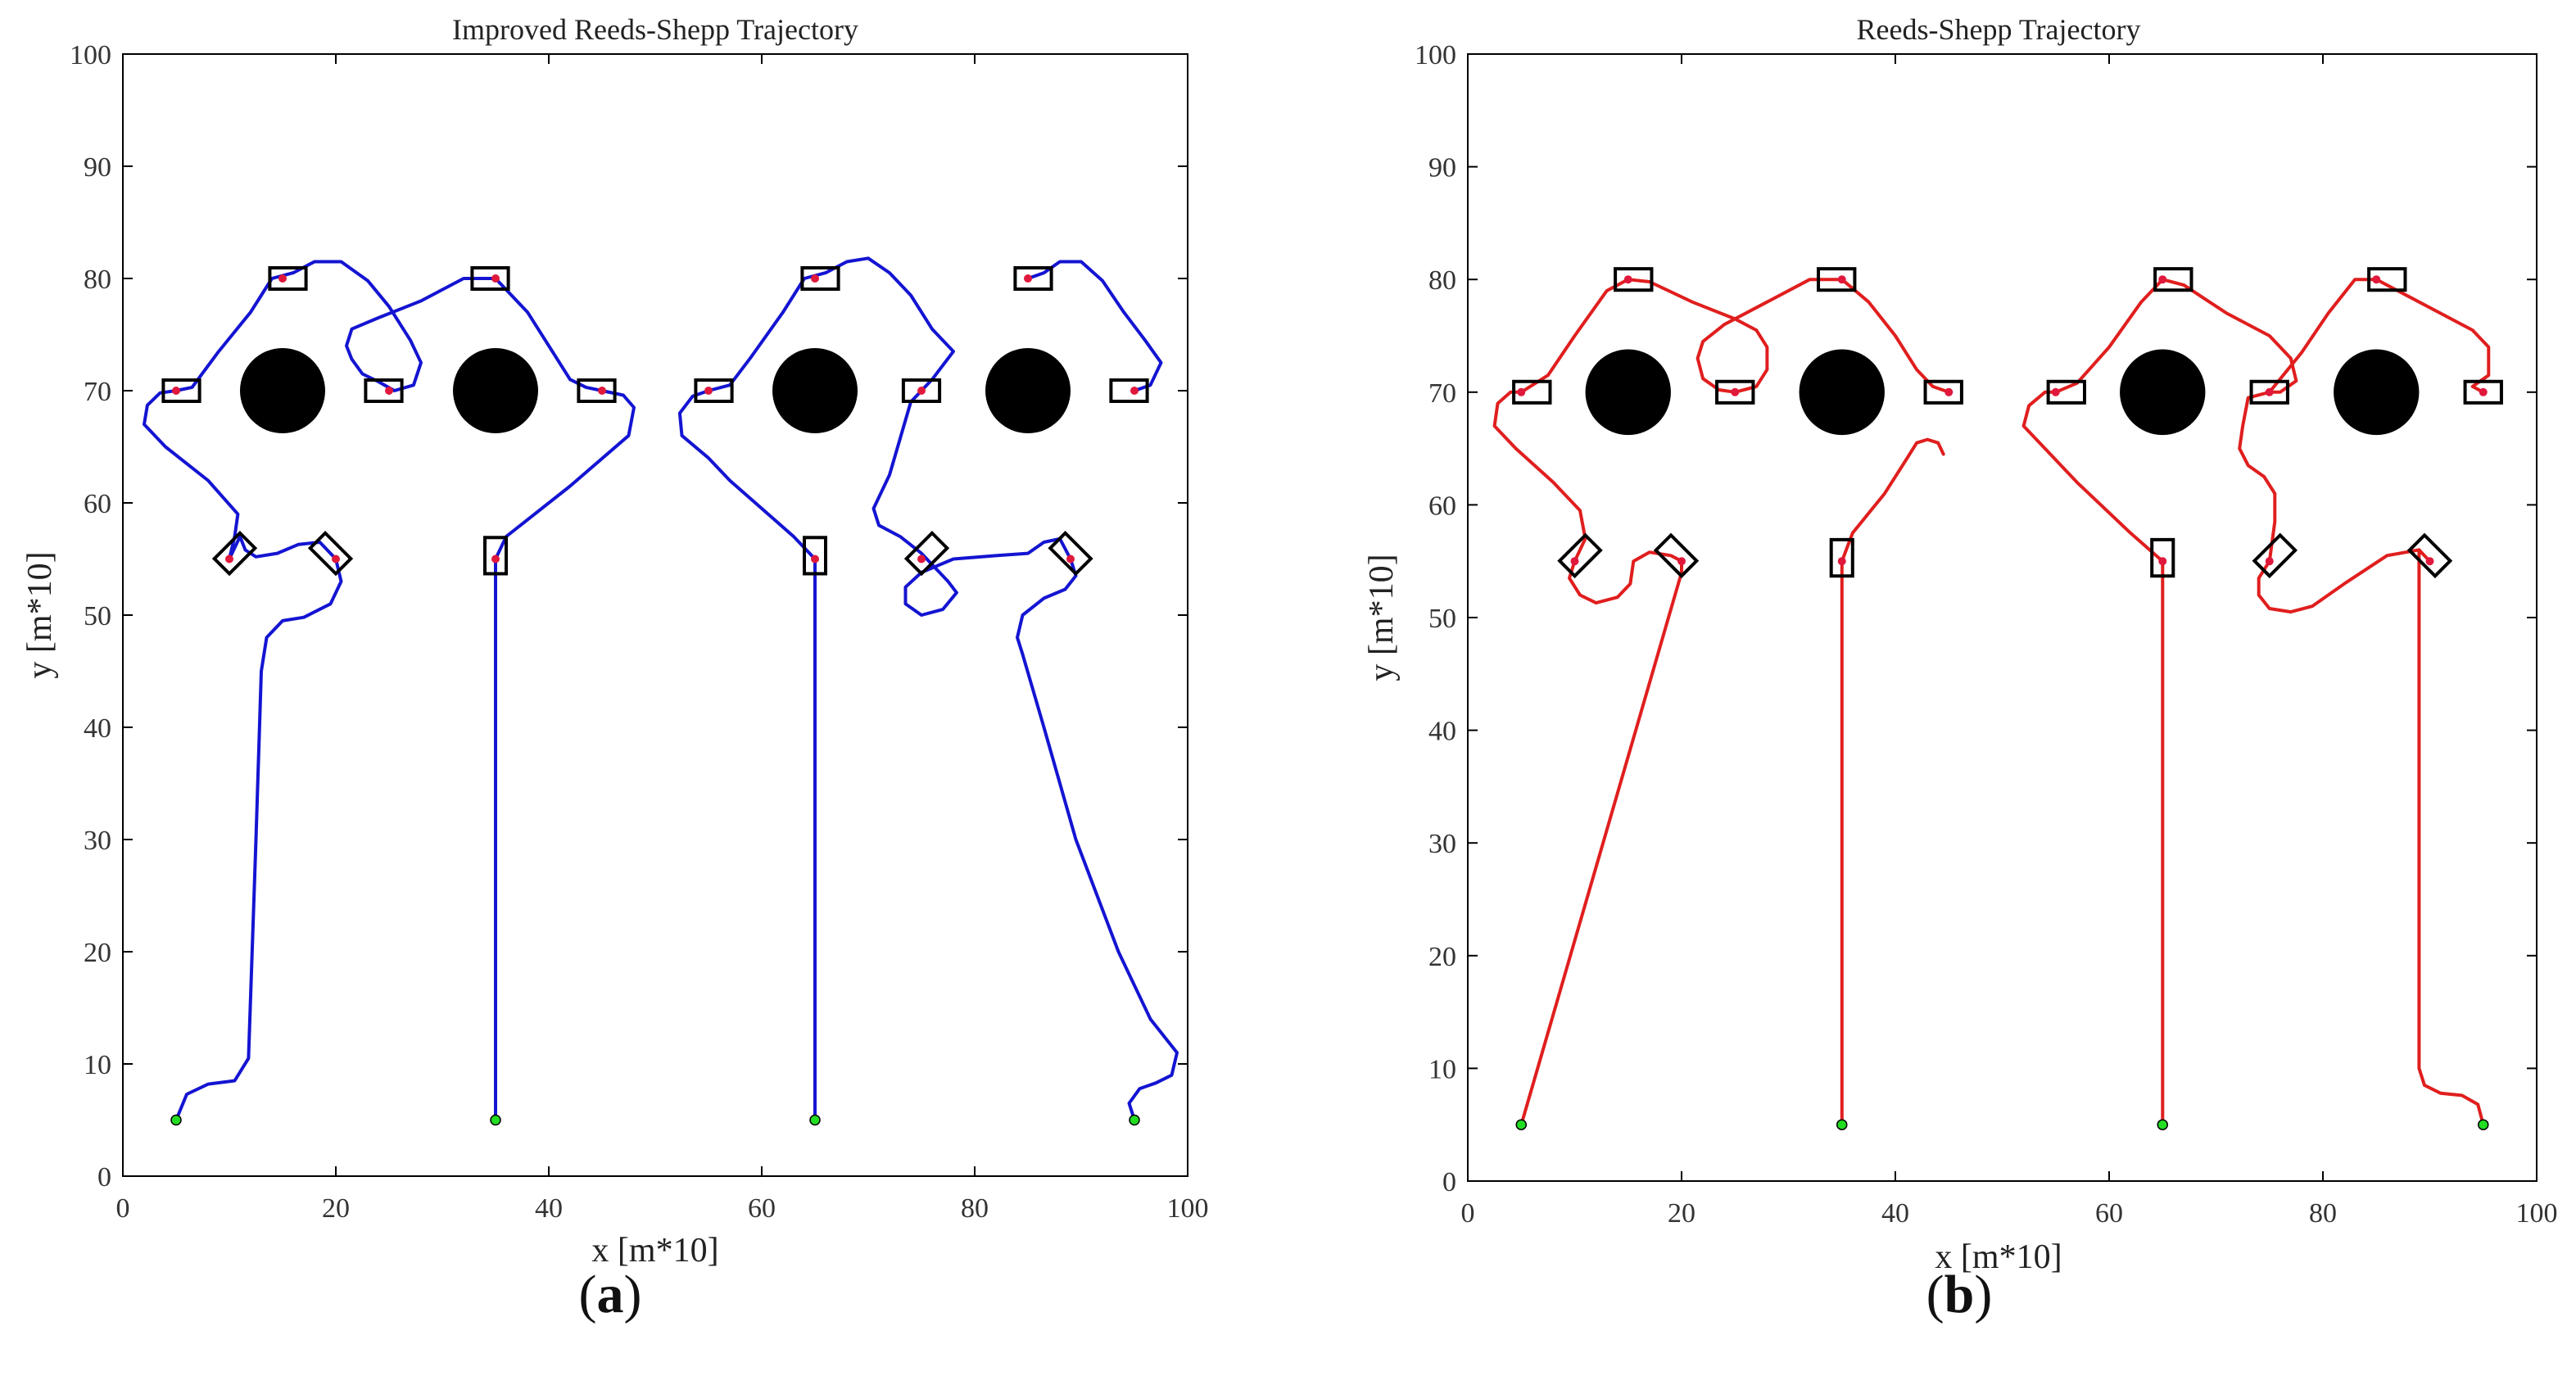  I want to click on y-tick-label: 30, so click(1442, 844).